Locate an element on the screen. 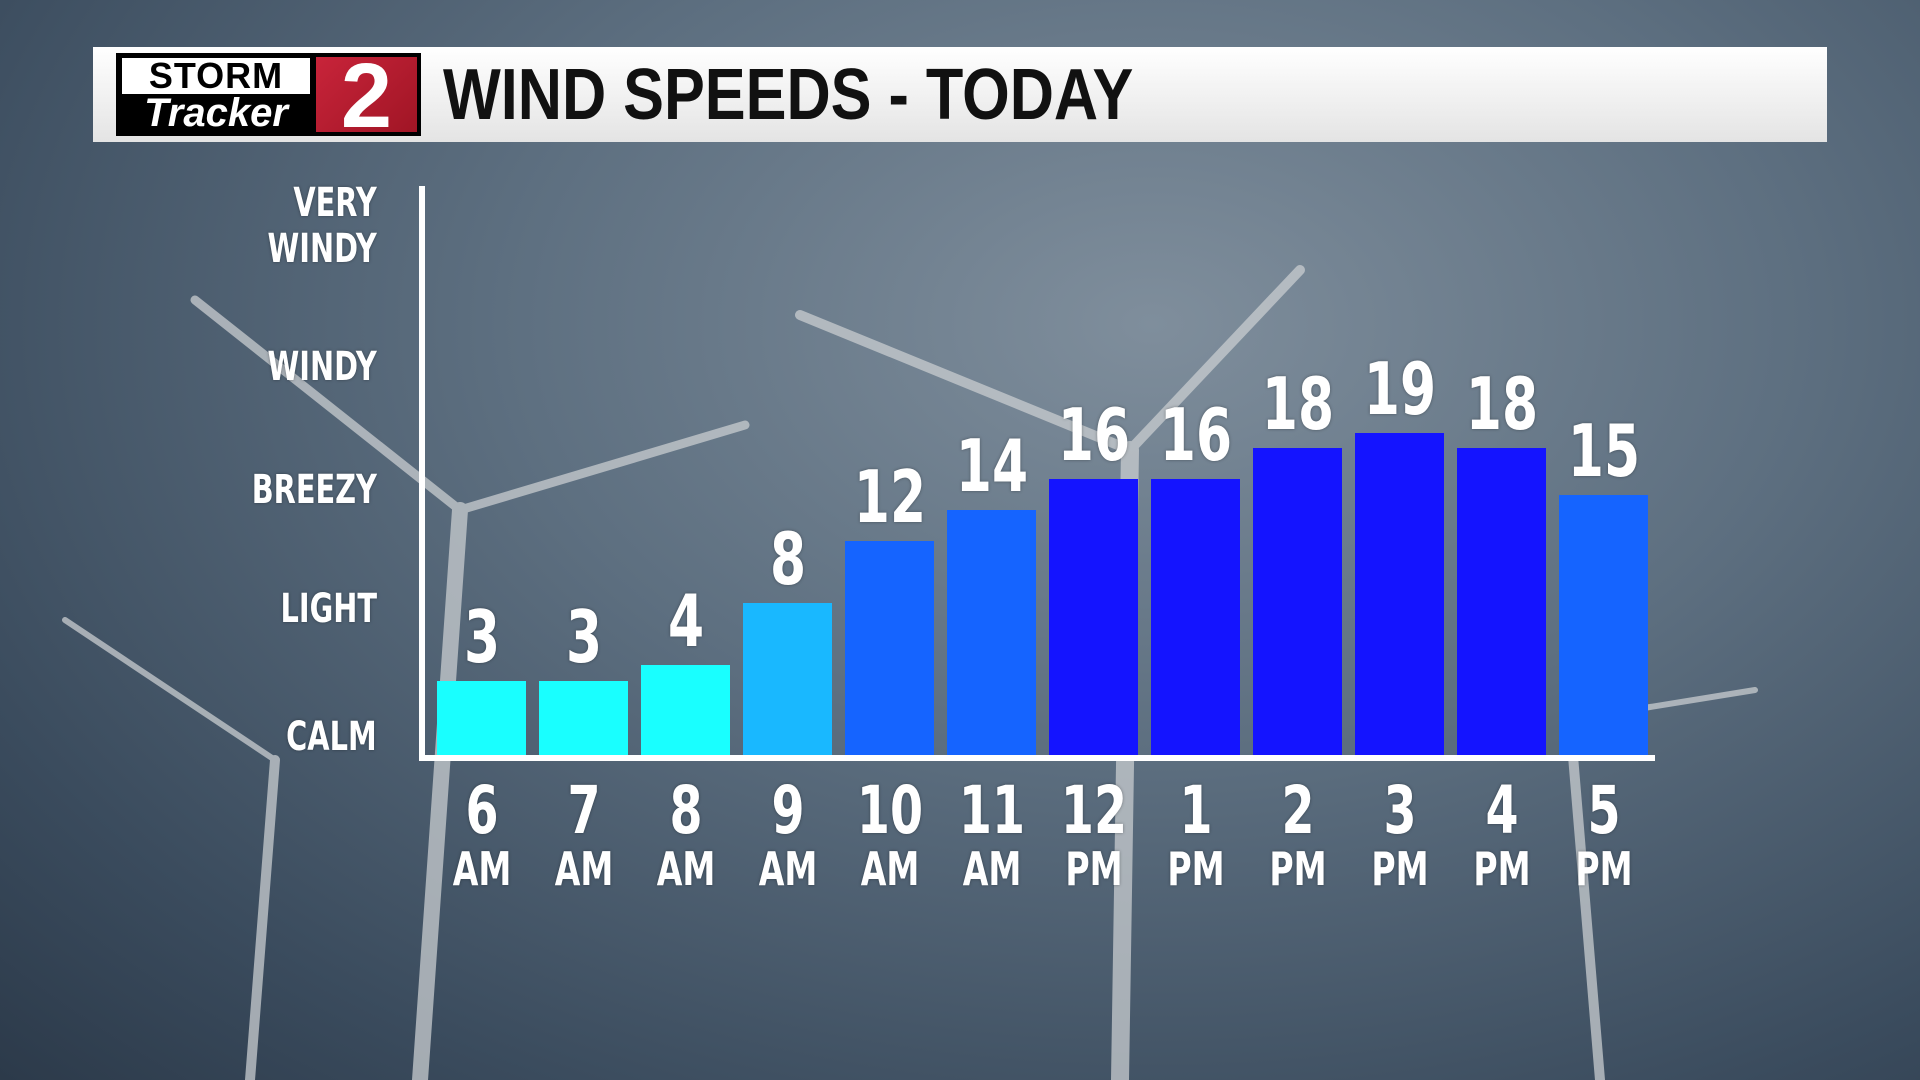 This screenshot has width=1920, height=1080. x-tick-label: 9 AM is located at coordinates (787, 834).